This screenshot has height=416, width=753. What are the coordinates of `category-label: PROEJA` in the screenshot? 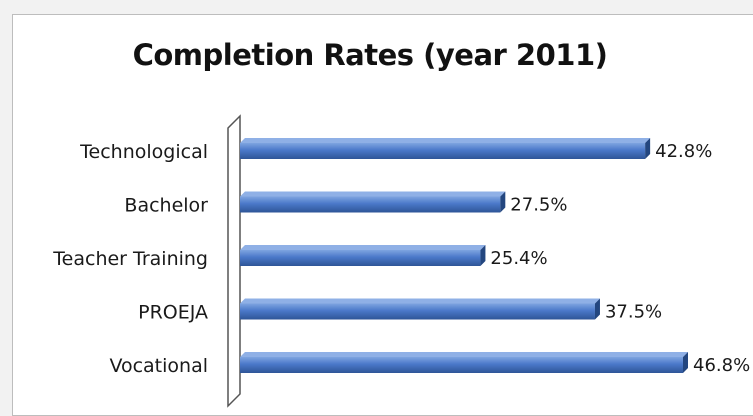 It's located at (173, 313).